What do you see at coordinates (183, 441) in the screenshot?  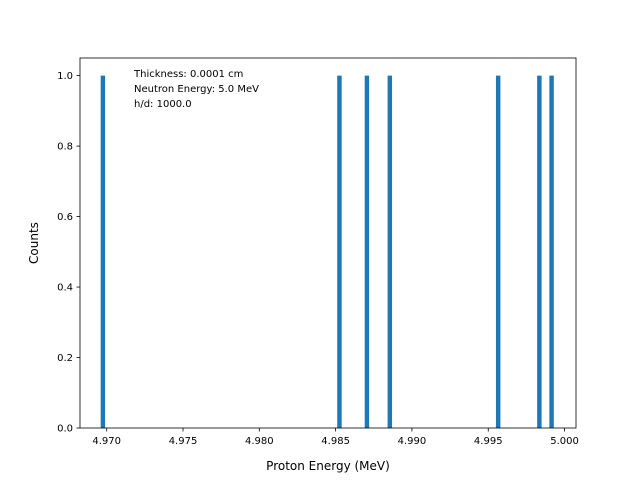 I see `x-tick-label-1: 4.975` at bounding box center [183, 441].